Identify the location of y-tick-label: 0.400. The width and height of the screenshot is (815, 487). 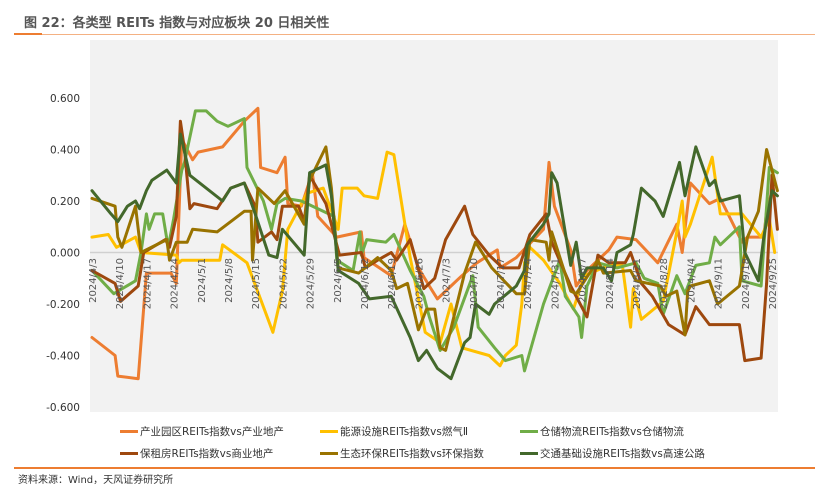
(65, 151).